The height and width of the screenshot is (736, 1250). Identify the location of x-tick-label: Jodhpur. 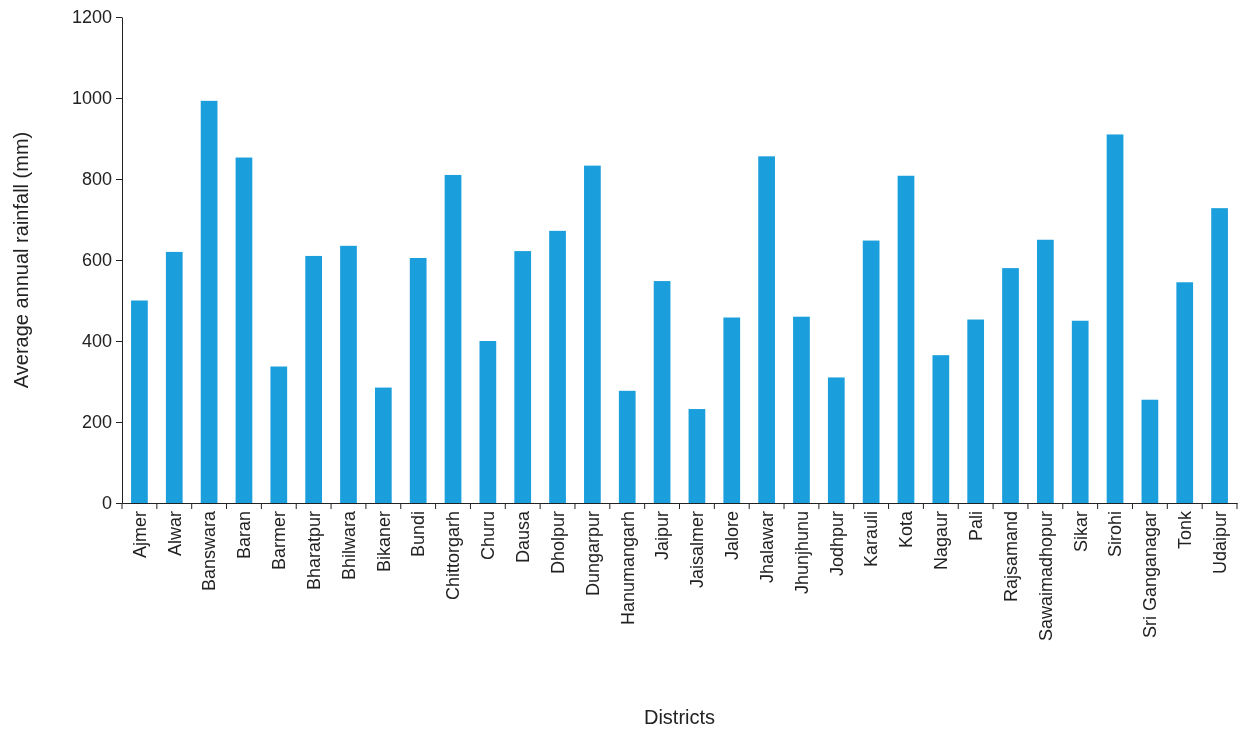
(836, 544).